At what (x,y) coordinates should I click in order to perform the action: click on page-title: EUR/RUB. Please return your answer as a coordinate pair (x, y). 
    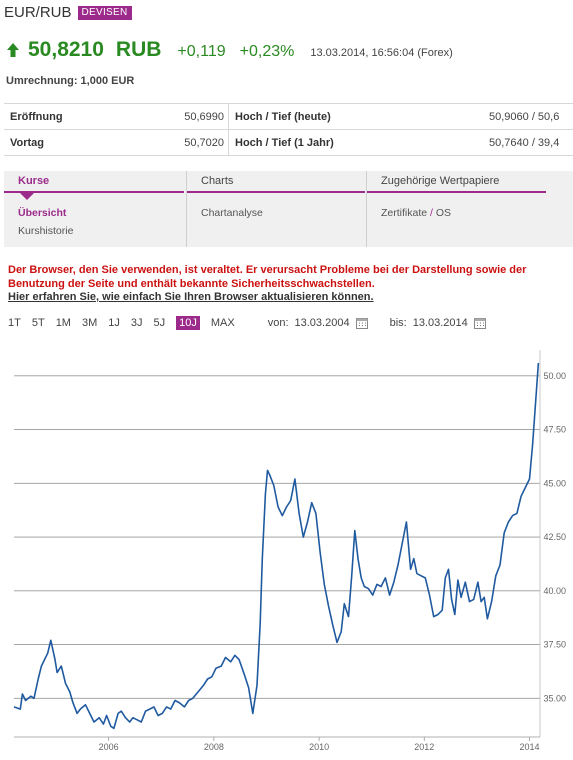
    Looking at the image, I should click on (38, 12).